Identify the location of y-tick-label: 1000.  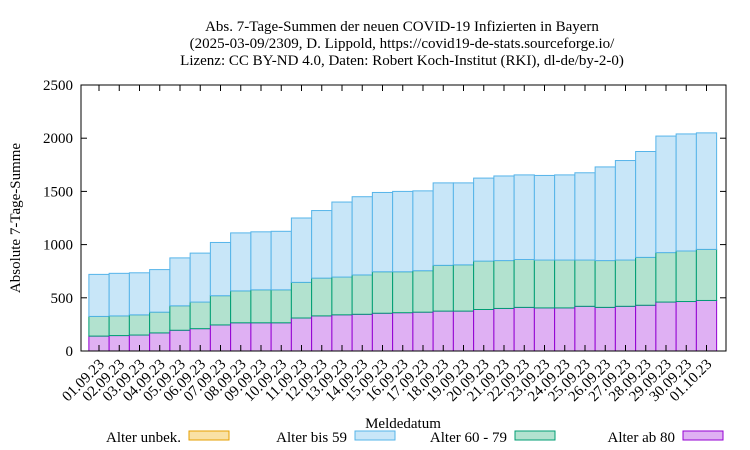
(58, 246).